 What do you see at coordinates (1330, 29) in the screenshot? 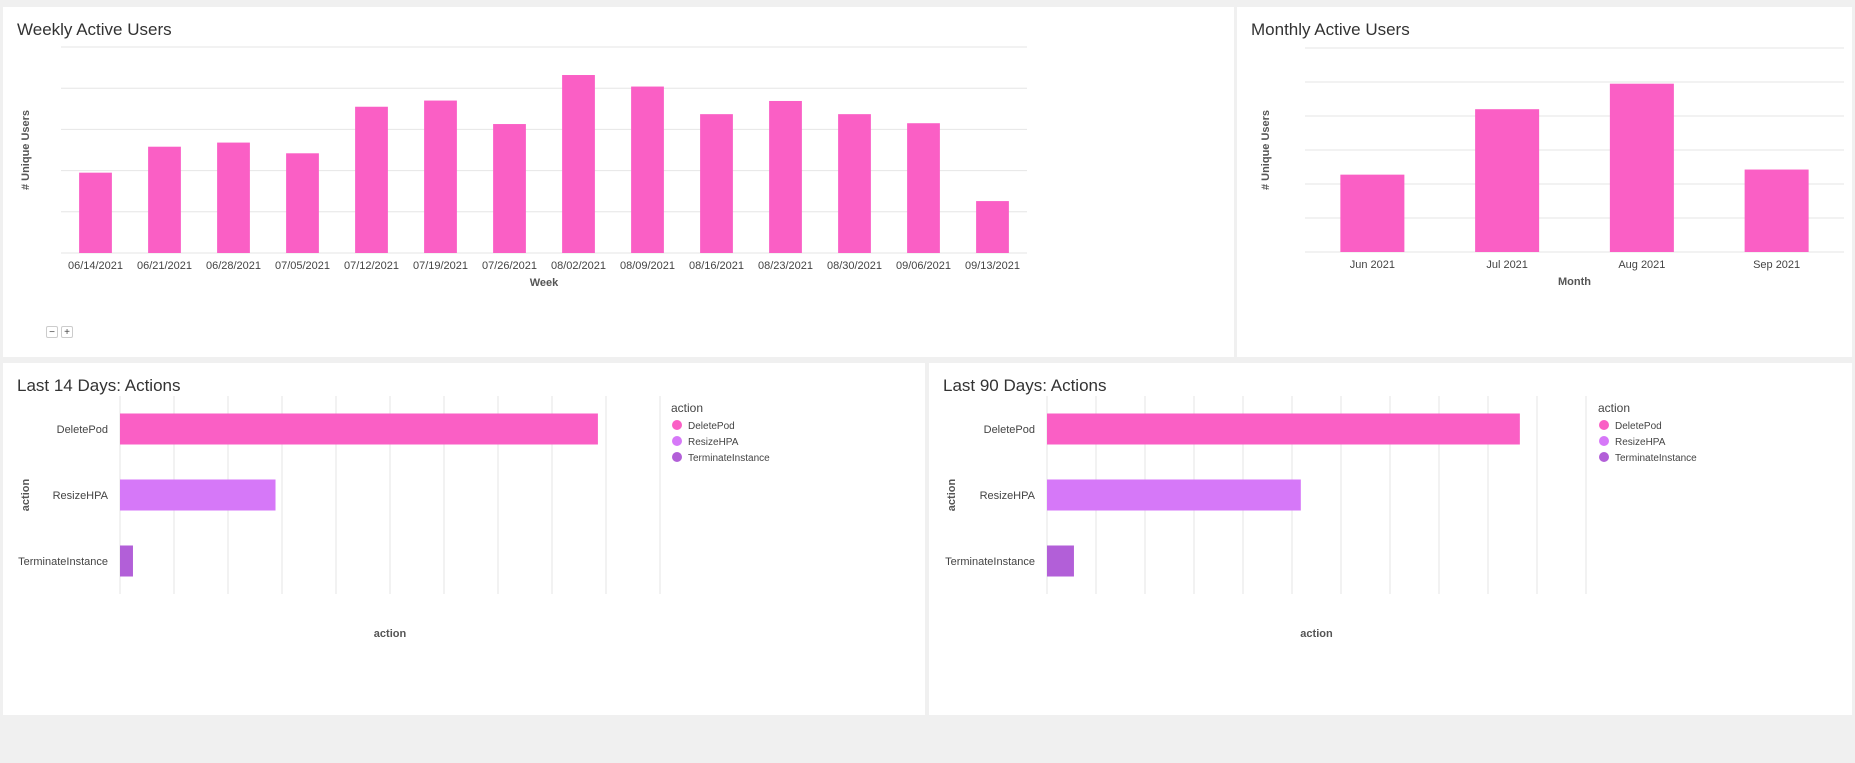
I see `panel-title: Monthly Active Users` at bounding box center [1330, 29].